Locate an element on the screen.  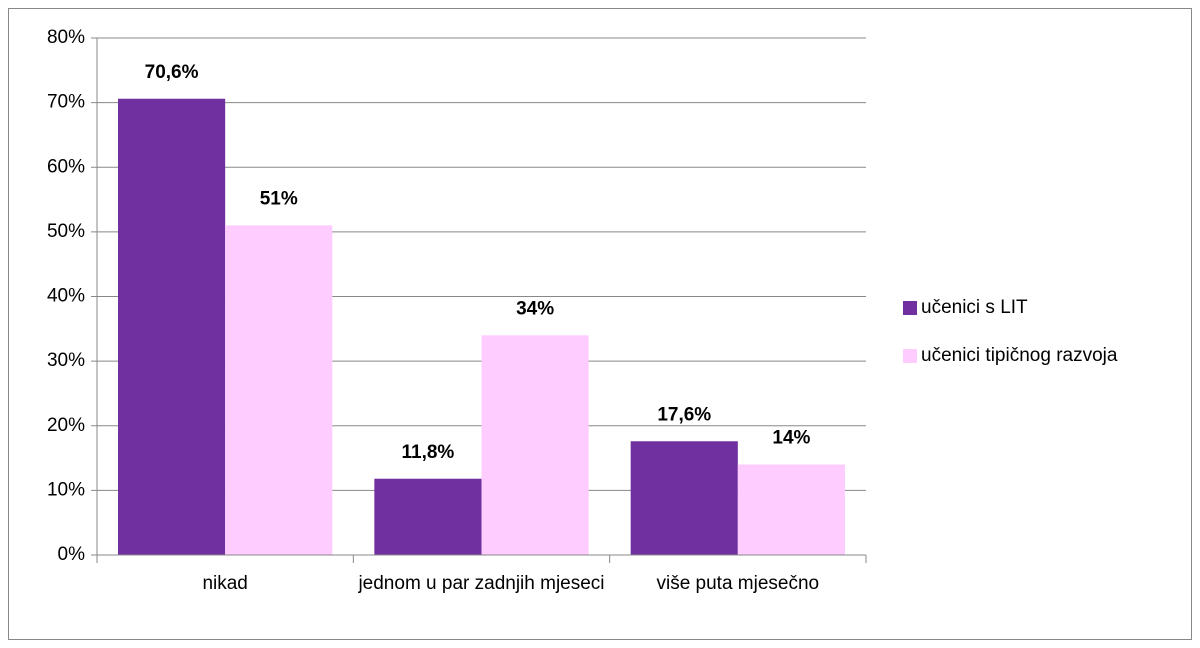
x-tick-label: nikad is located at coordinates (225, 583).